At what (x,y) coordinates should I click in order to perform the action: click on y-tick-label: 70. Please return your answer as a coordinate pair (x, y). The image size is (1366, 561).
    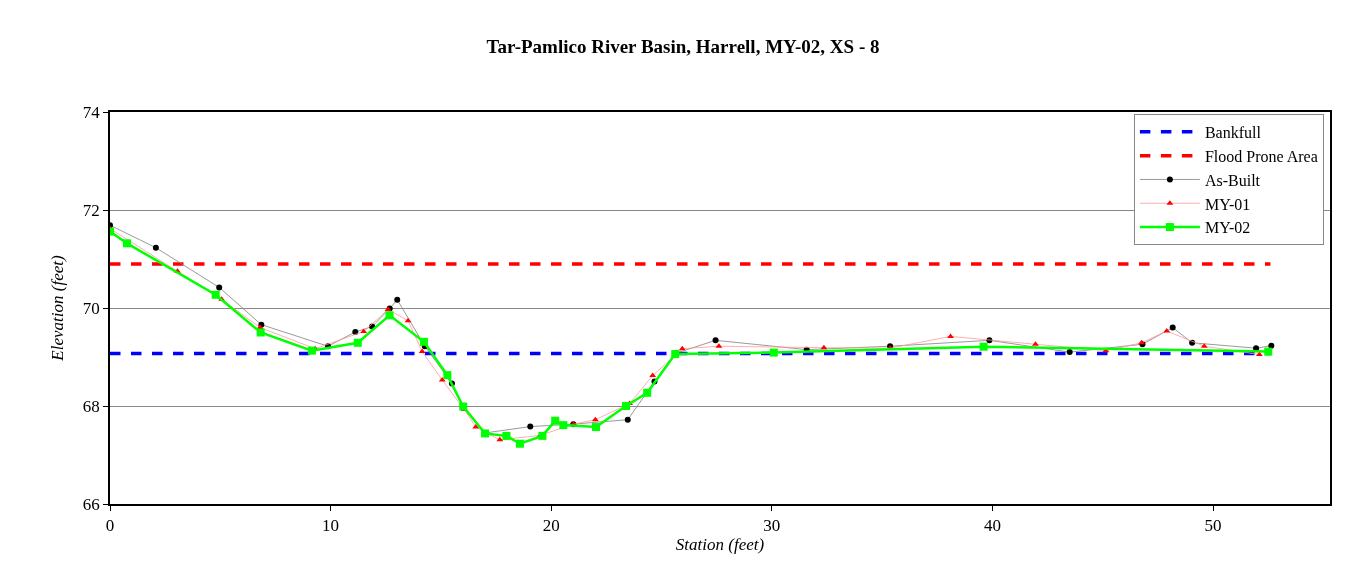
    Looking at the image, I should click on (91, 308).